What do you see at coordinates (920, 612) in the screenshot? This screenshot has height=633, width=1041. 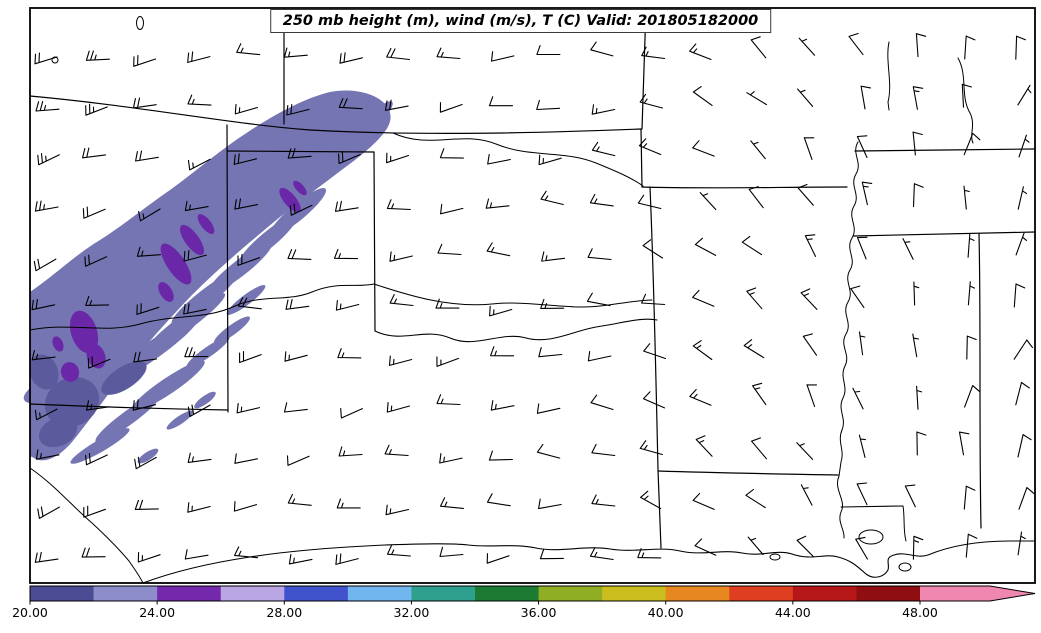 I see `colorbar-tick-label: 48.00` at bounding box center [920, 612].